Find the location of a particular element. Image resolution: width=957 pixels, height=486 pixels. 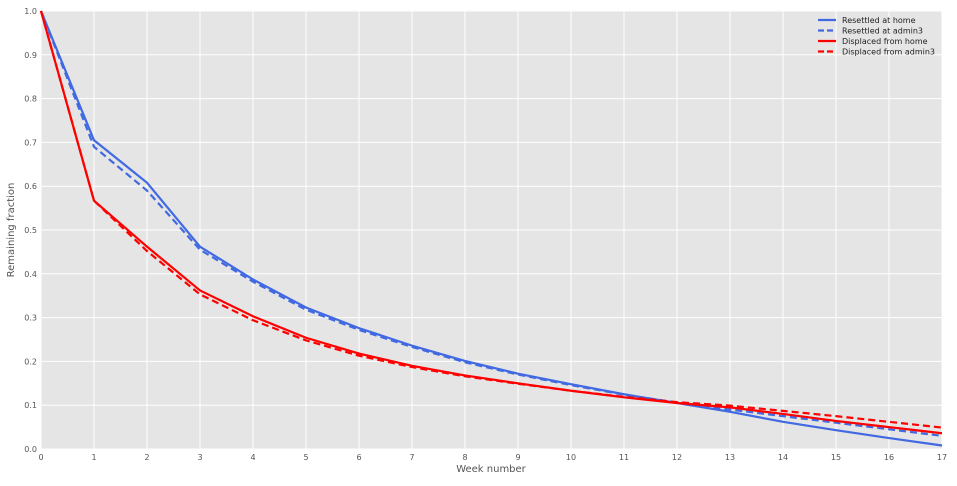

x-tick-label: 4 is located at coordinates (252, 457).